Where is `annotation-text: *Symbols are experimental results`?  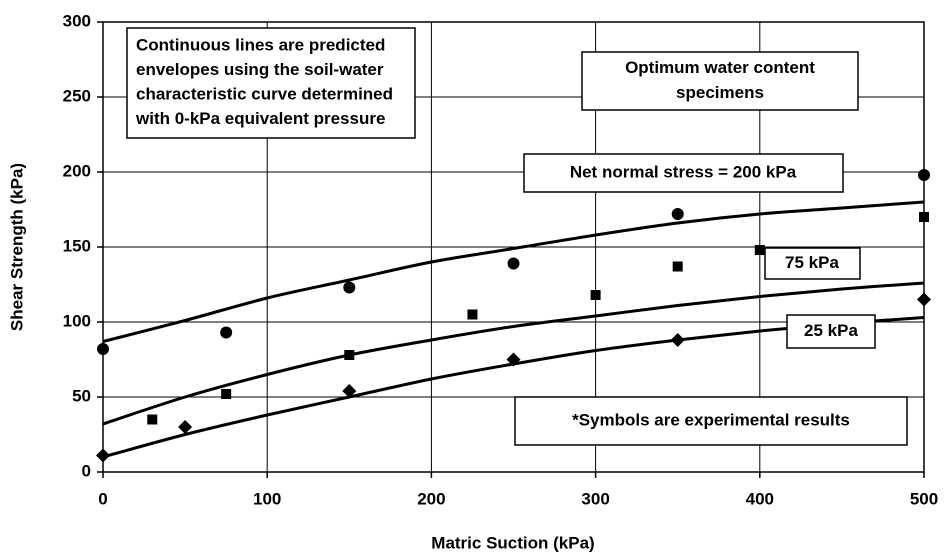
annotation-text: *Symbols are experimental results is located at coordinates (711, 419).